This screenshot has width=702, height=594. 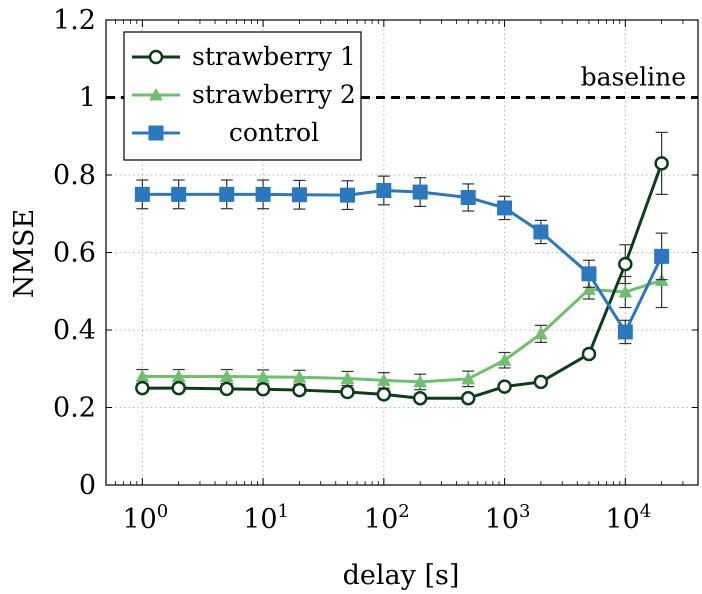 What do you see at coordinates (387, 518) in the screenshot?
I see `x-tick-label: 10²` at bounding box center [387, 518].